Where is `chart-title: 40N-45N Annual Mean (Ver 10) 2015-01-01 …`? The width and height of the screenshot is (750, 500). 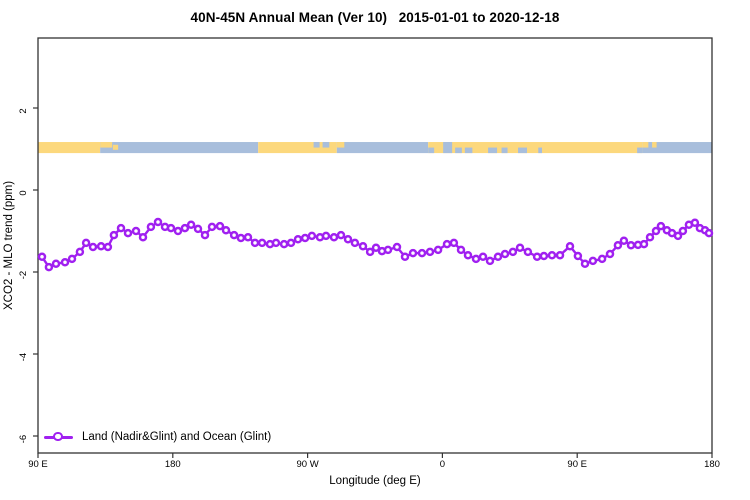
chart-title: 40N-45N Annual Mean (Ver 10) 2015-01-01 … is located at coordinates (375, 17).